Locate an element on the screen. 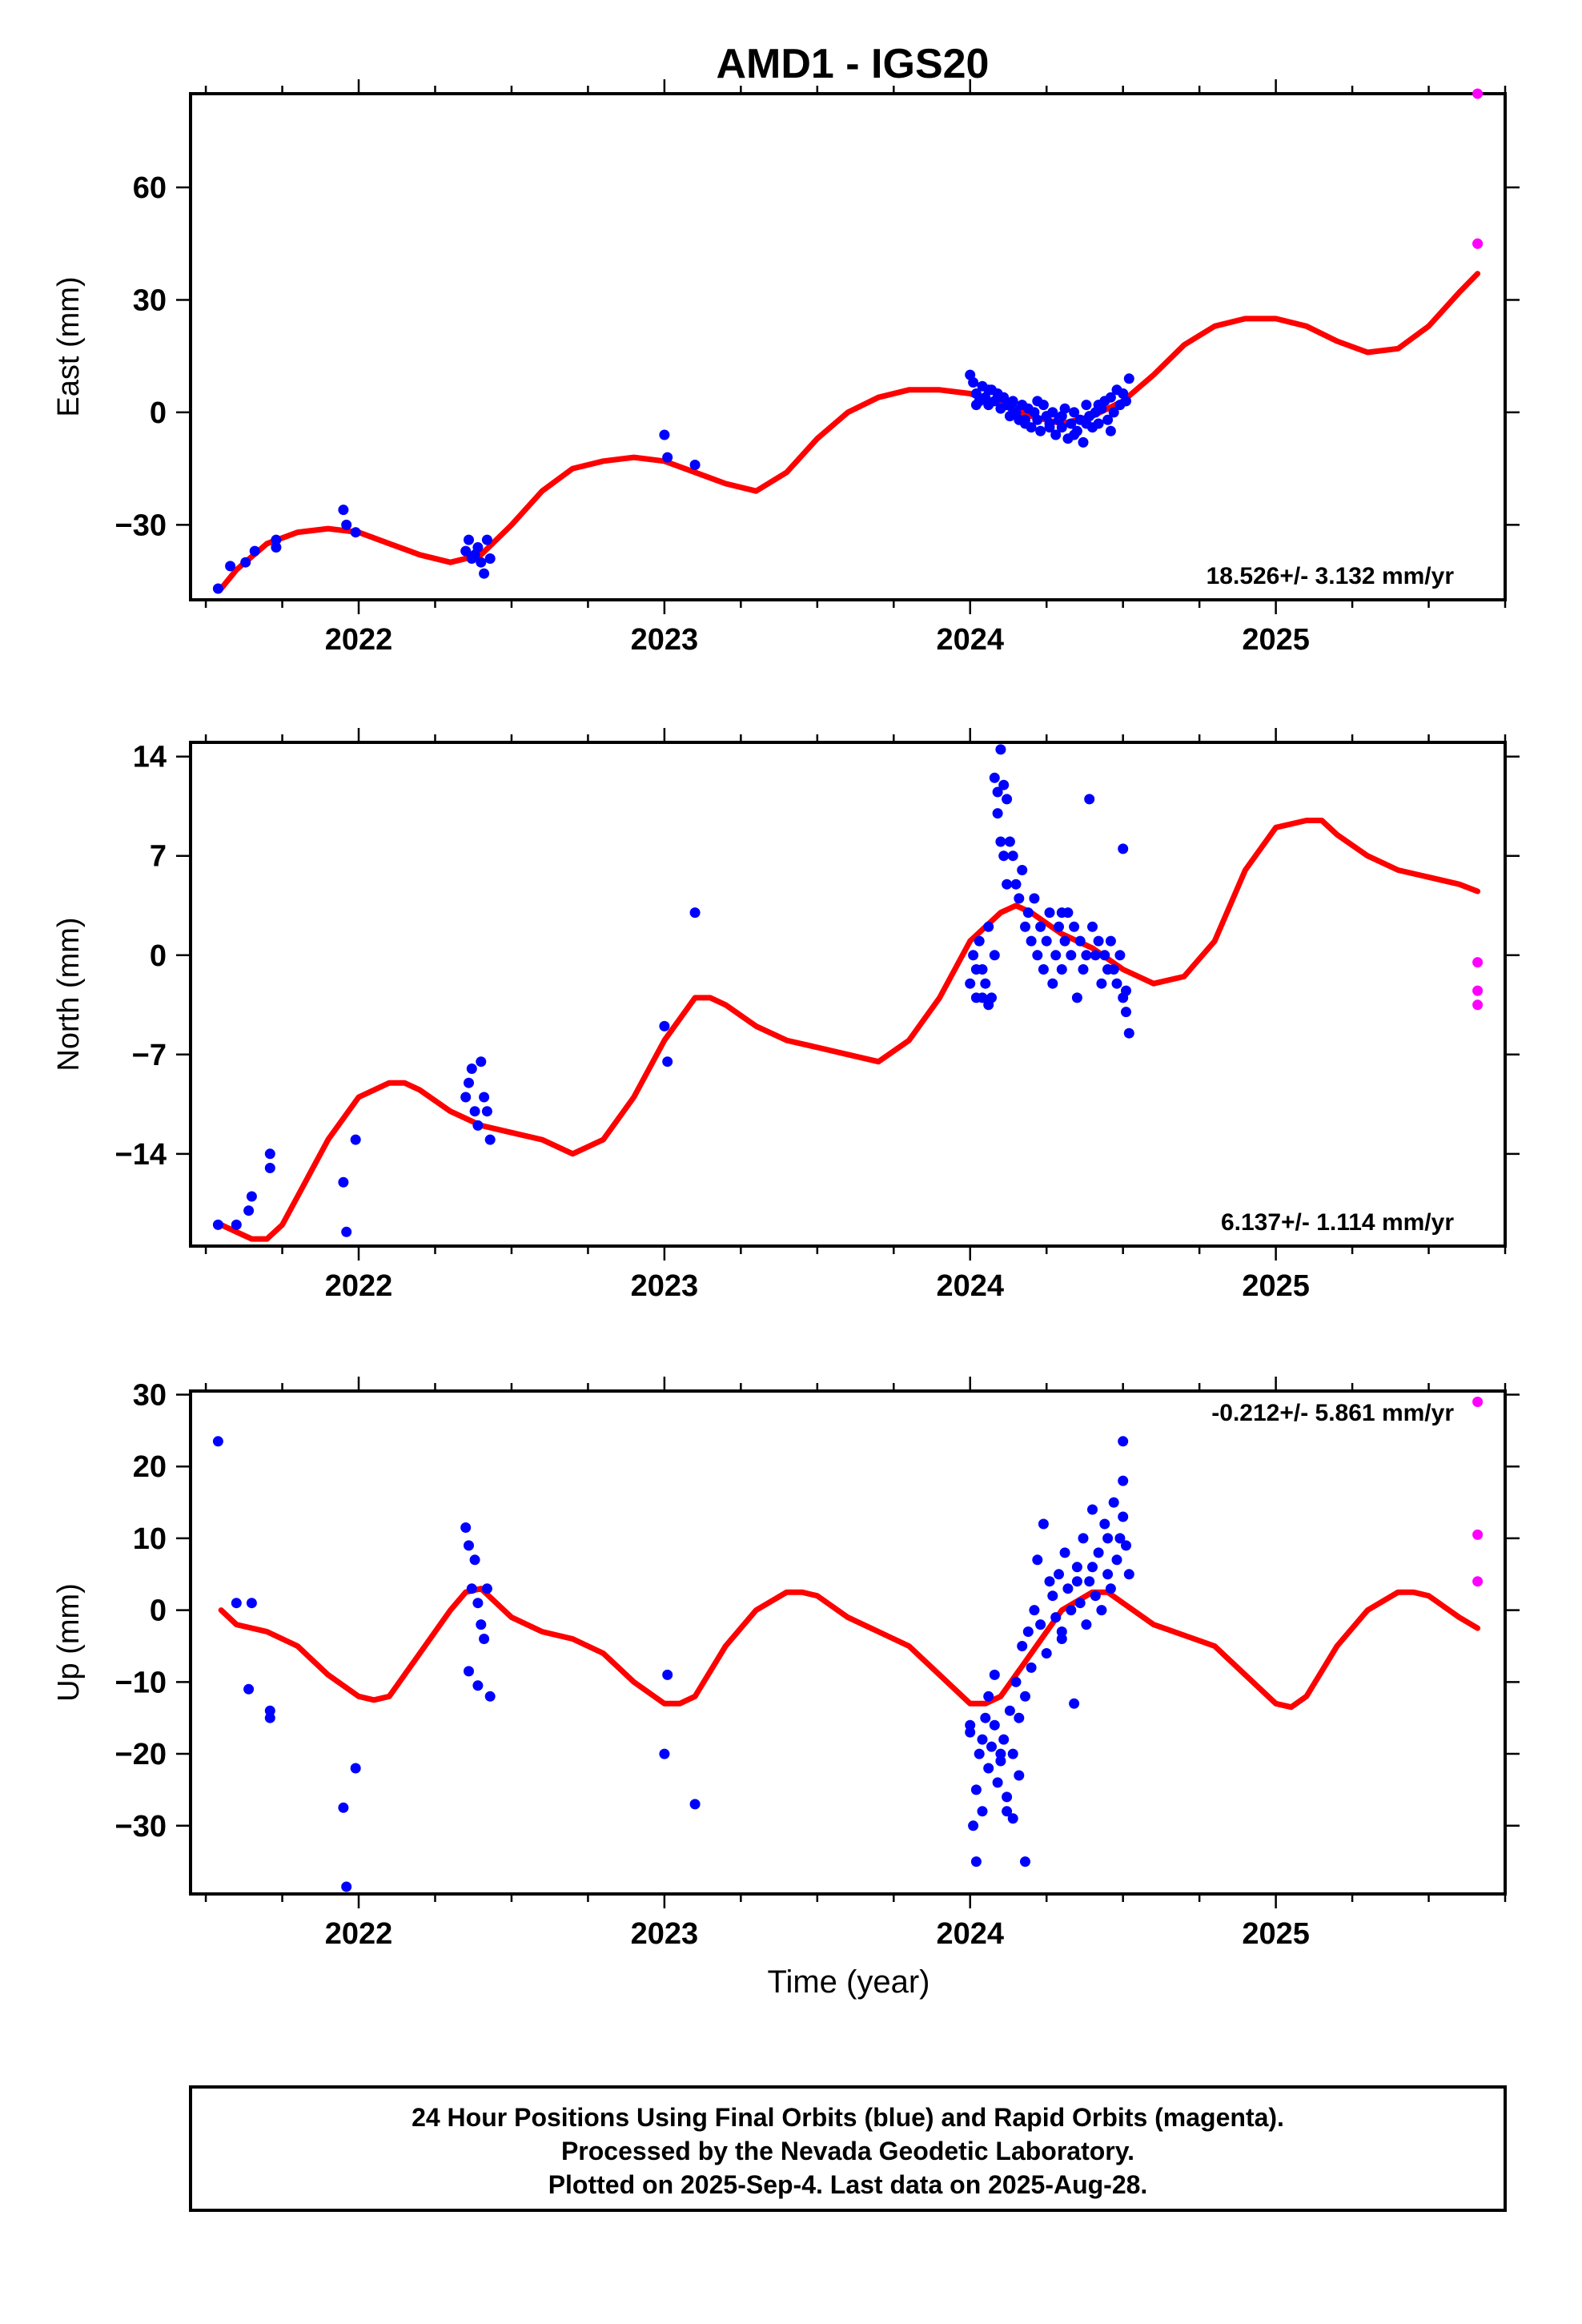 The width and height of the screenshot is (1582, 2324). up-y-tick-label: 30 is located at coordinates (150, 1395).